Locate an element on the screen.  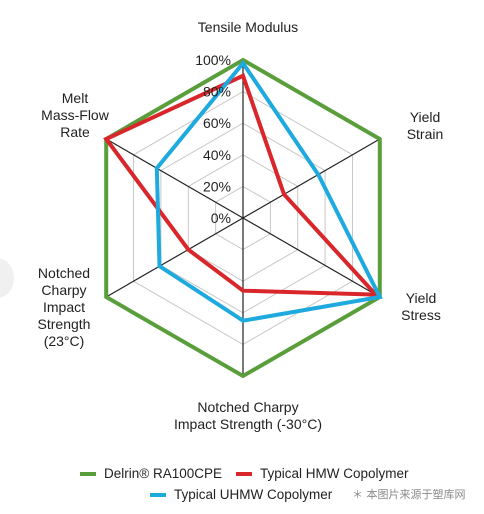
axis-label-3-line-1: Yield is located at coordinates (421, 298).